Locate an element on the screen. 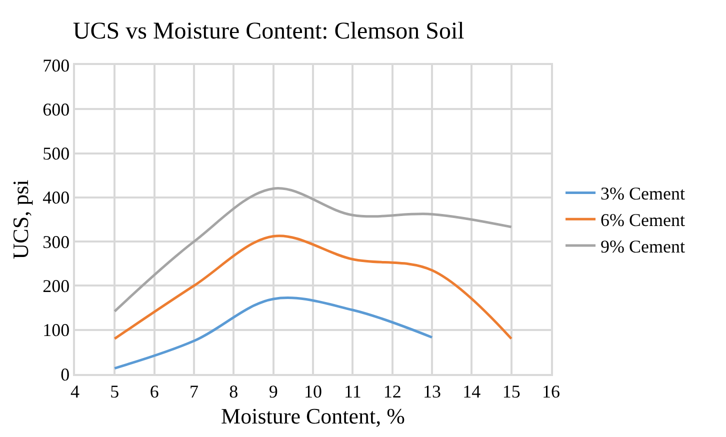  chart-title: UCS vs Moisture Content: Clemson Soil is located at coordinates (268, 31).